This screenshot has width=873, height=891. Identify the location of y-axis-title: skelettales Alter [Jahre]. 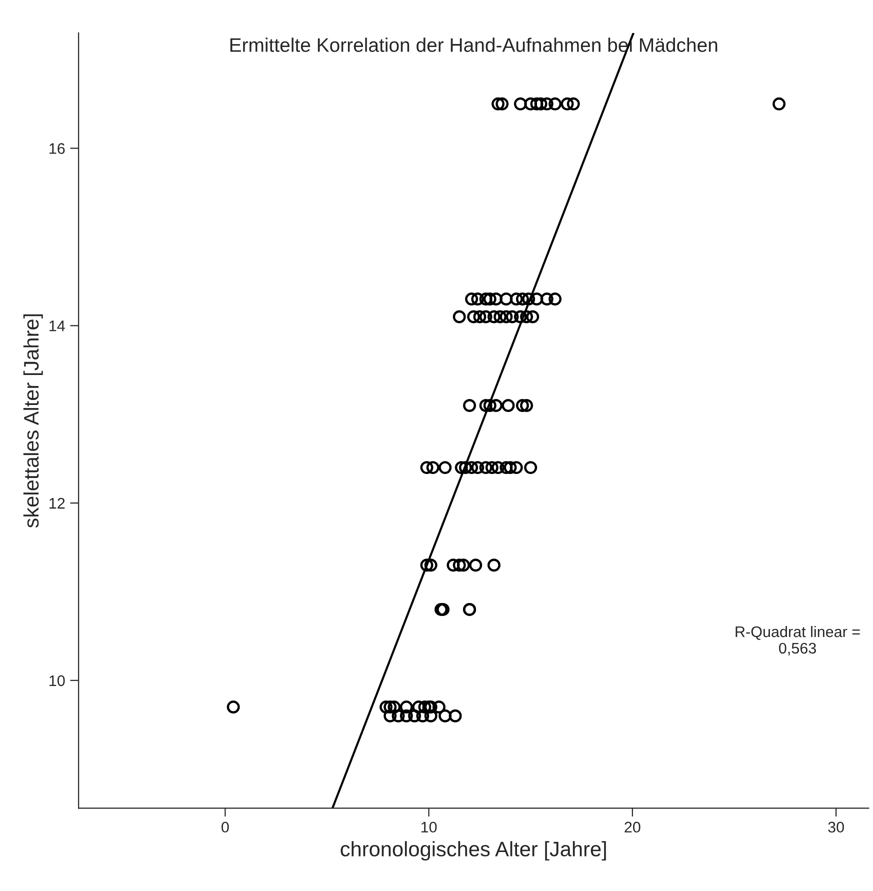
(33, 421).